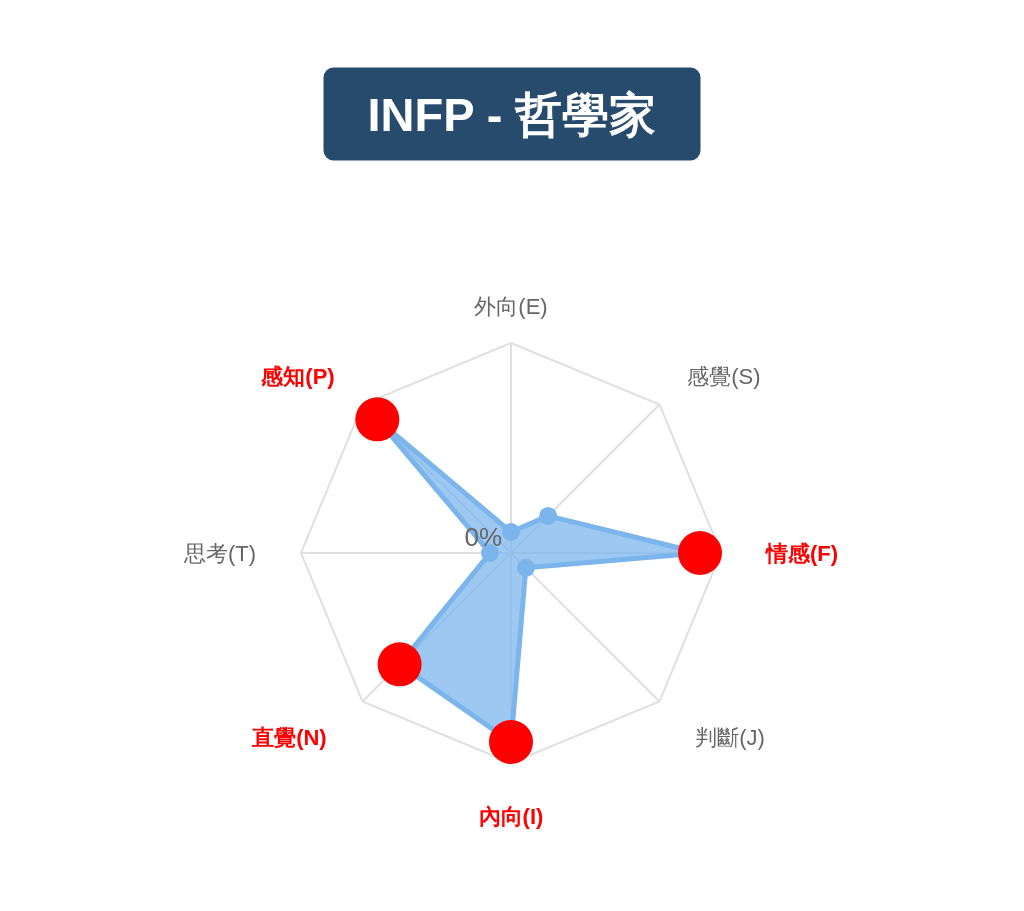 The width and height of the screenshot is (1024, 911). Describe the element at coordinates (511, 816) in the screenshot. I see `category-label: 內向(I)` at that location.